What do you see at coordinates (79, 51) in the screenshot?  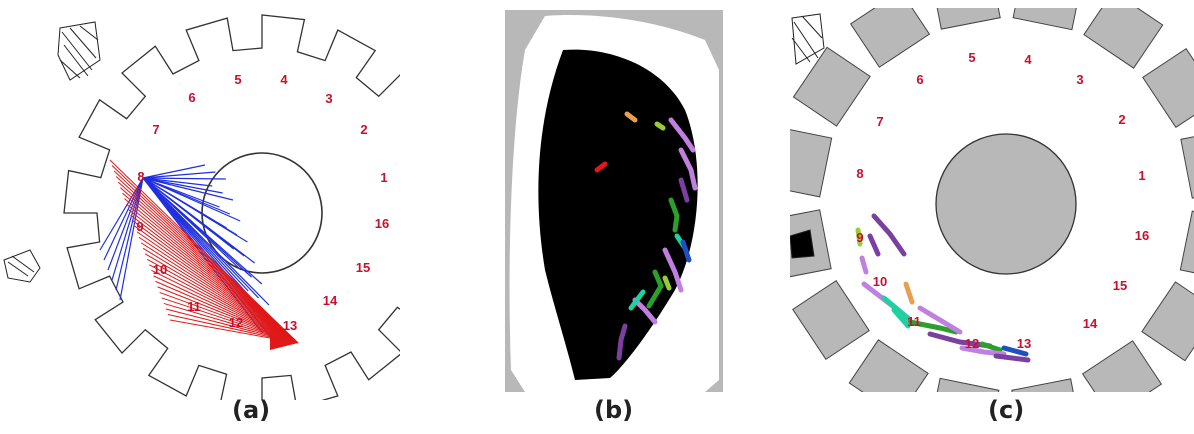 I see `clutter-top-left` at bounding box center [79, 51].